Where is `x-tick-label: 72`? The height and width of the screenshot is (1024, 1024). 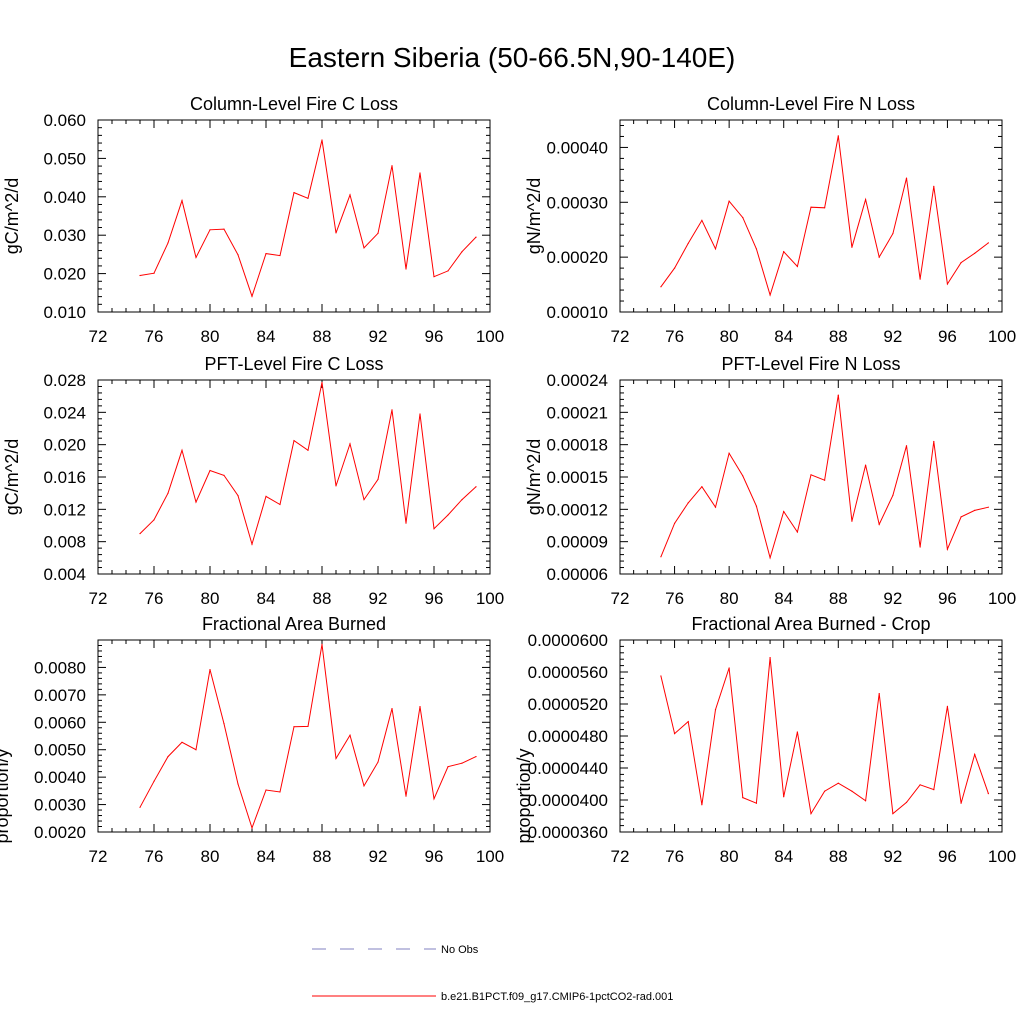 x-tick-label: 72 is located at coordinates (98, 336).